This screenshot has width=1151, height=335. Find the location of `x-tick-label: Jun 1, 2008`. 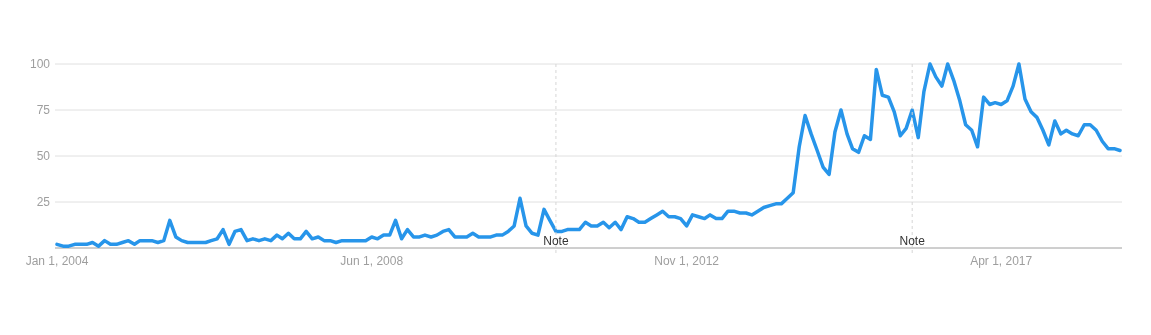

x-tick-label: Jun 1, 2008 is located at coordinates (372, 261).